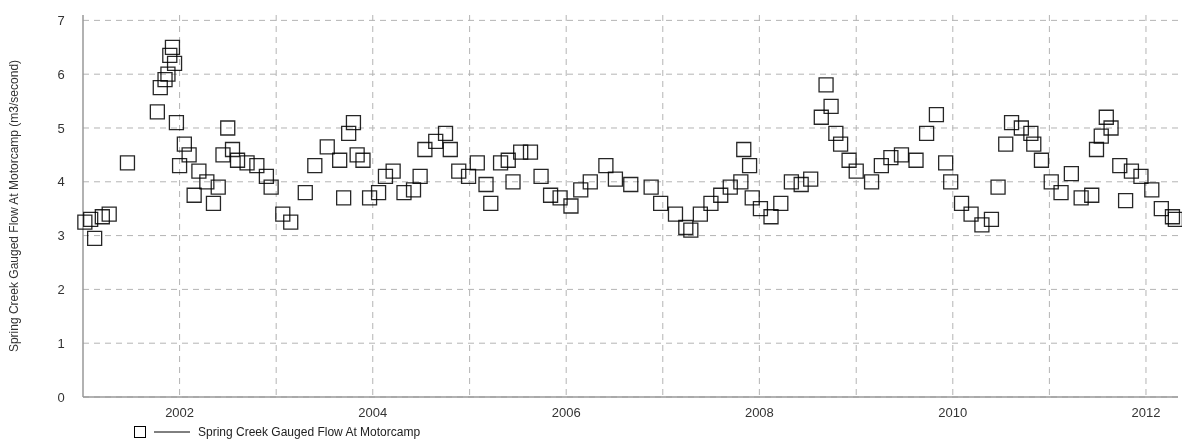 Image resolution: width=1182 pixels, height=446 pixels. I want to click on y-tick-label: 4, so click(61, 182).